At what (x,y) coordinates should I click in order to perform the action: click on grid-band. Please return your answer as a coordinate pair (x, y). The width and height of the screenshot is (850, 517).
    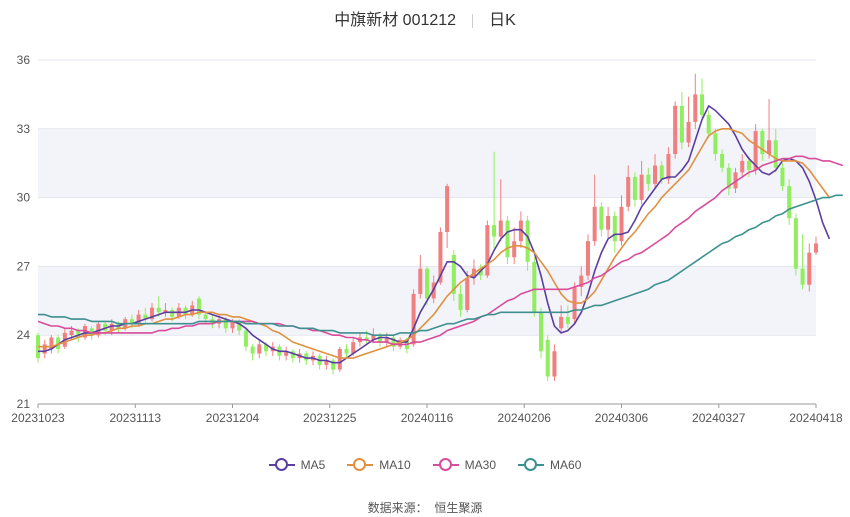
    Looking at the image, I should click on (427, 163).